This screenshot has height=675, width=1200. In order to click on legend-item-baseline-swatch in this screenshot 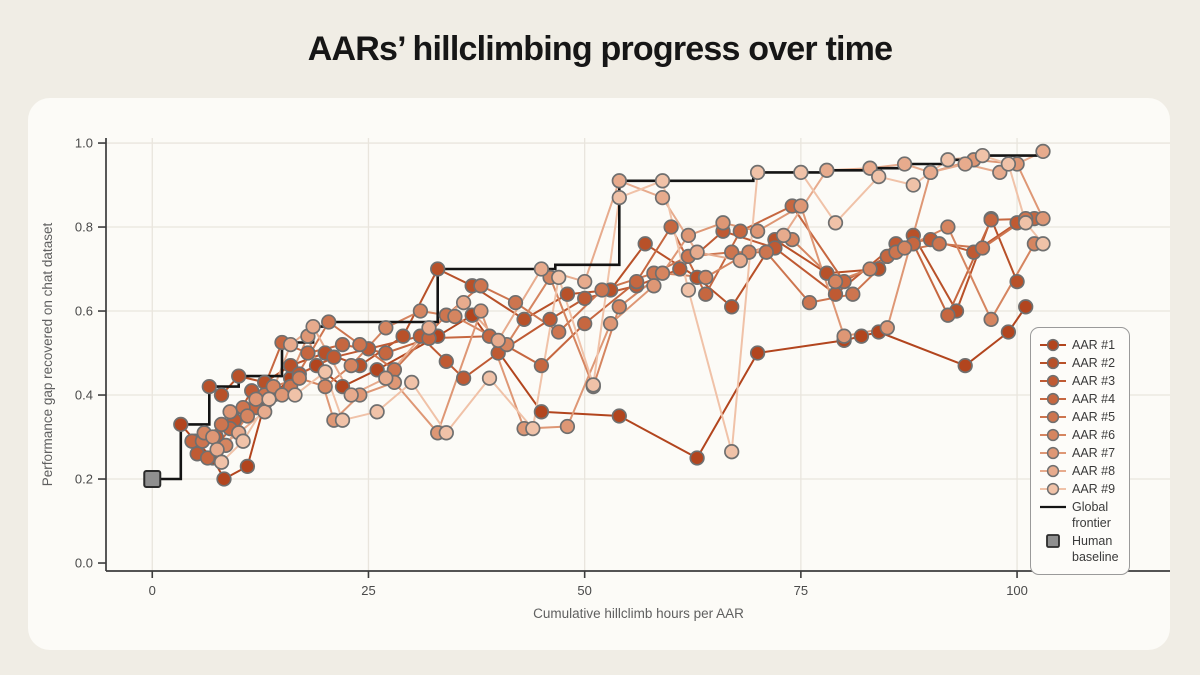, I will do `click(1053, 541)`.